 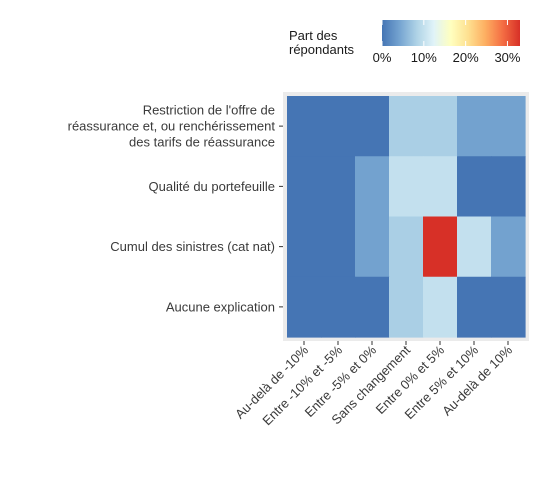 I want to click on y-tick-label: des tarifs de réassurance, so click(x=202, y=142).